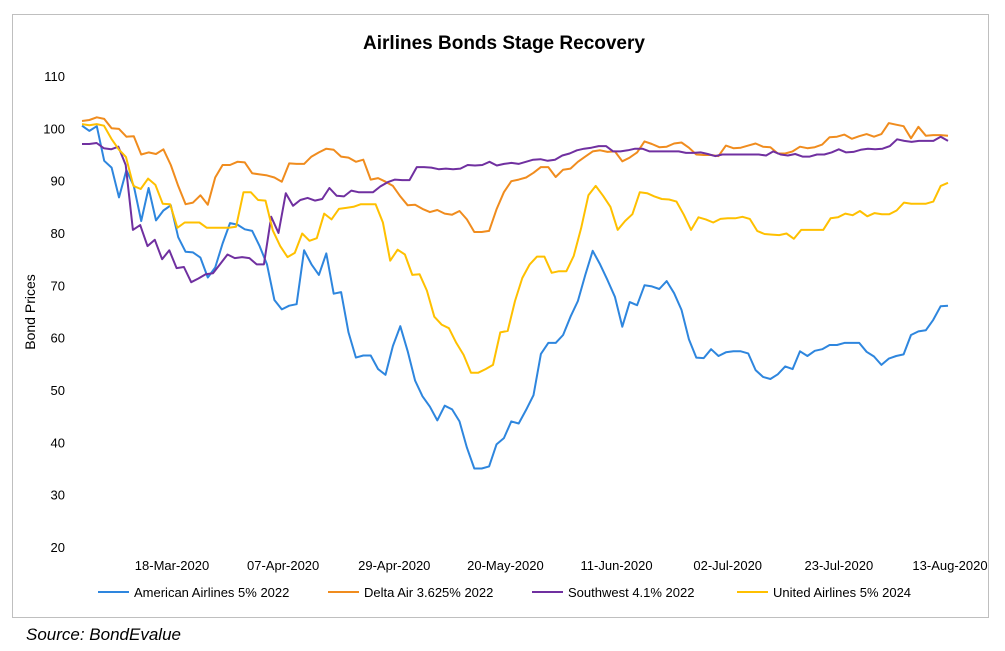 The width and height of the screenshot is (1005, 651). I want to click on legend-label: Delta Air 3.625% 2022, so click(428, 592).